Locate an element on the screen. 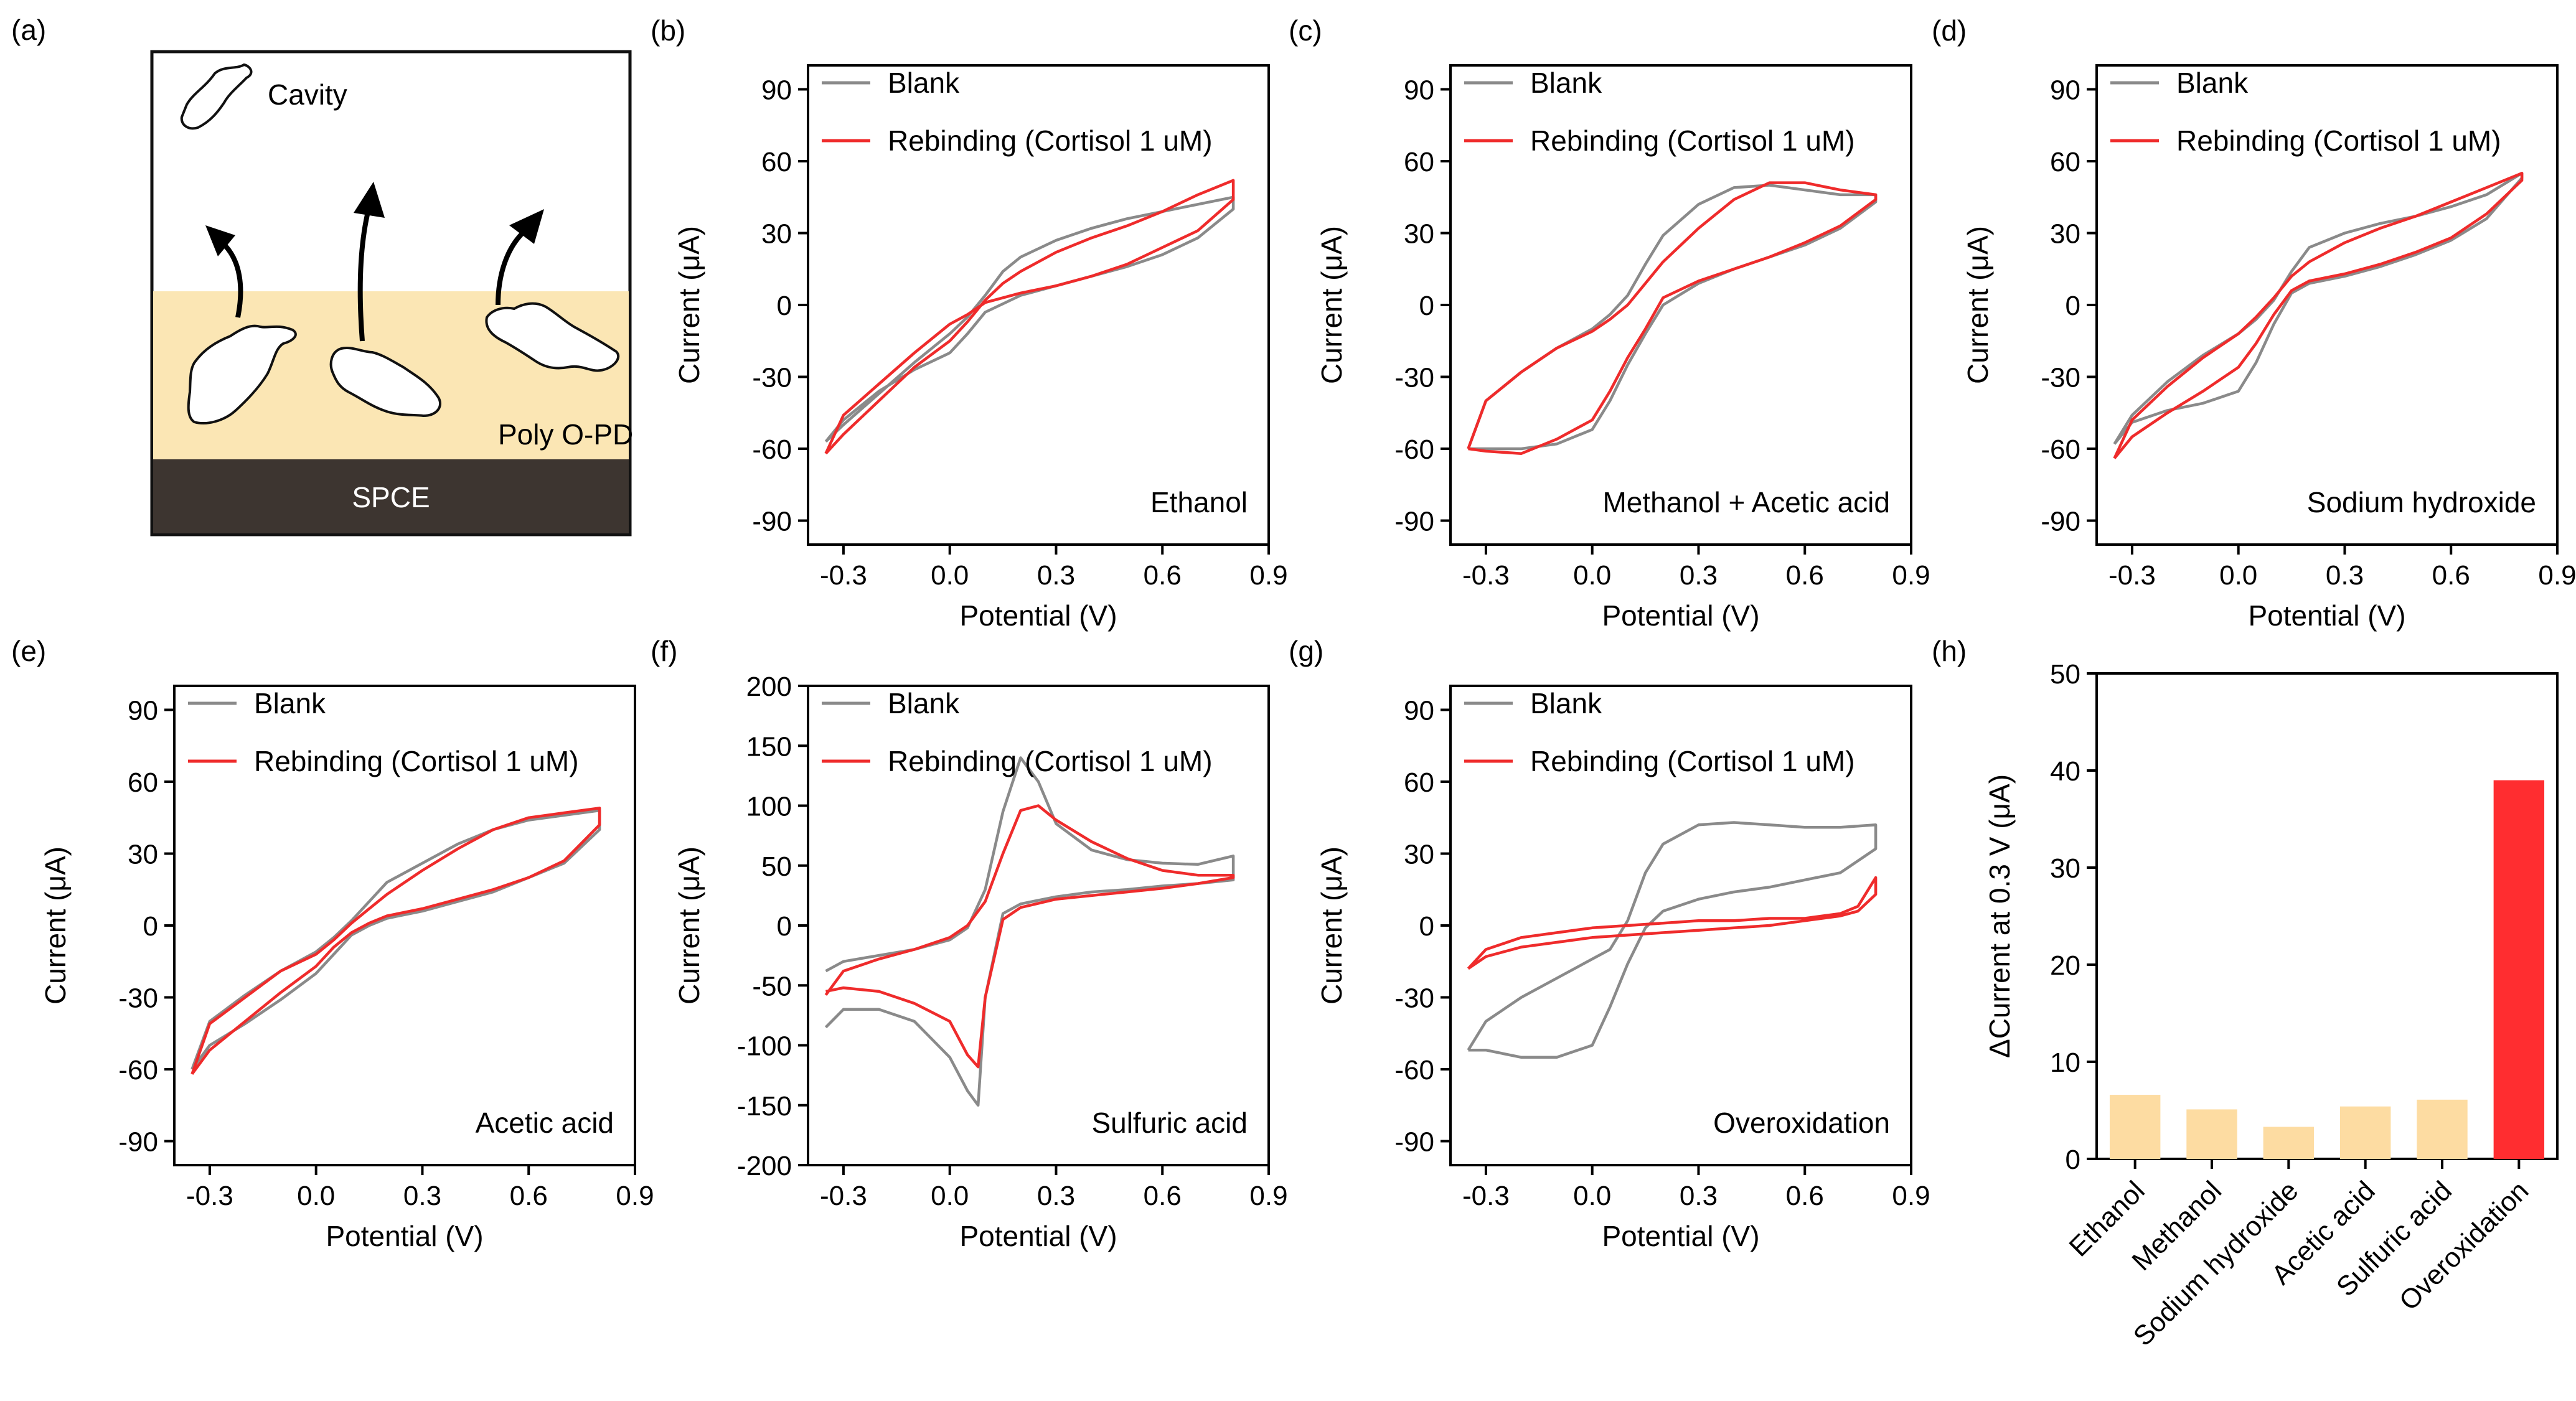 Image resolution: width=2576 pixels, height=1401 pixels. panel-label-d: (d) is located at coordinates (1949, 31).